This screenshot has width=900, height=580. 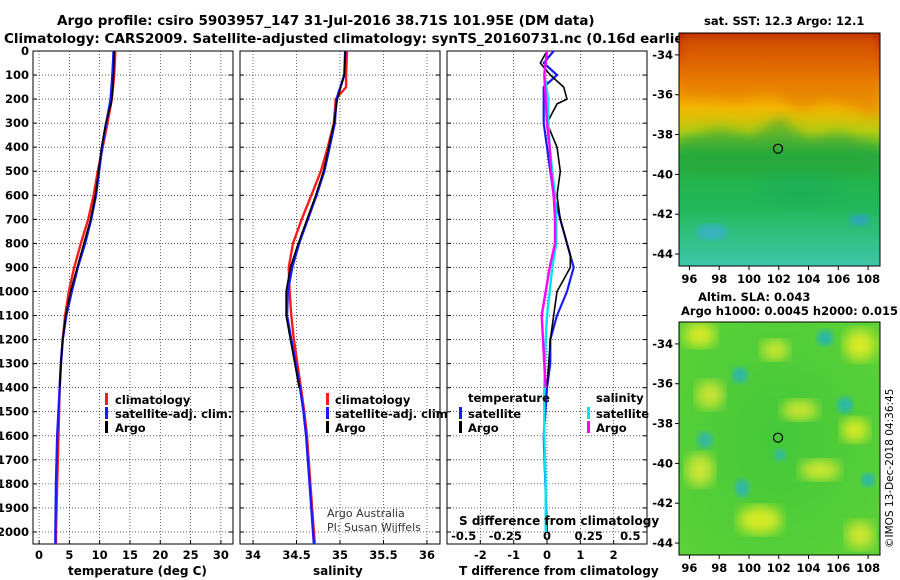 I want to click on sst-map-title: sat. SST: 12.3 Argo: 12.1, so click(x=784, y=21).